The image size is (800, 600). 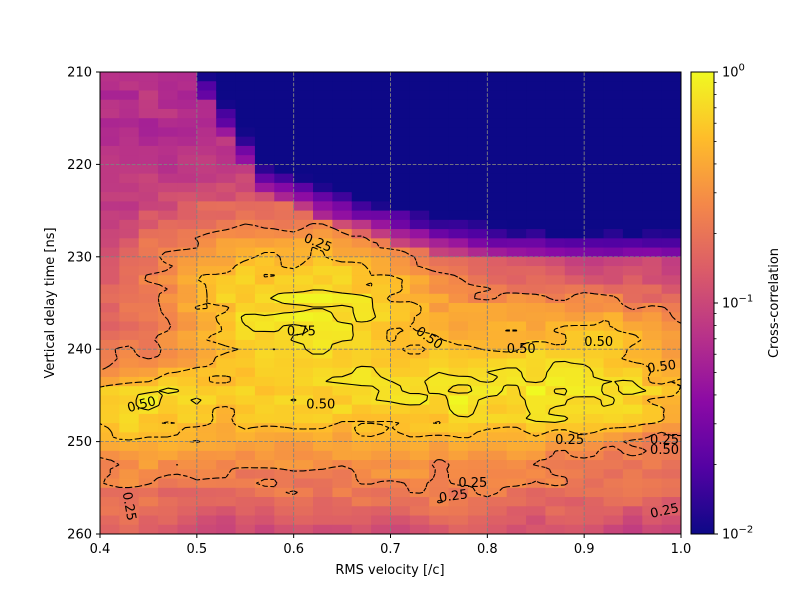 I want to click on x-tick-label: 0.9, so click(x=584, y=549).